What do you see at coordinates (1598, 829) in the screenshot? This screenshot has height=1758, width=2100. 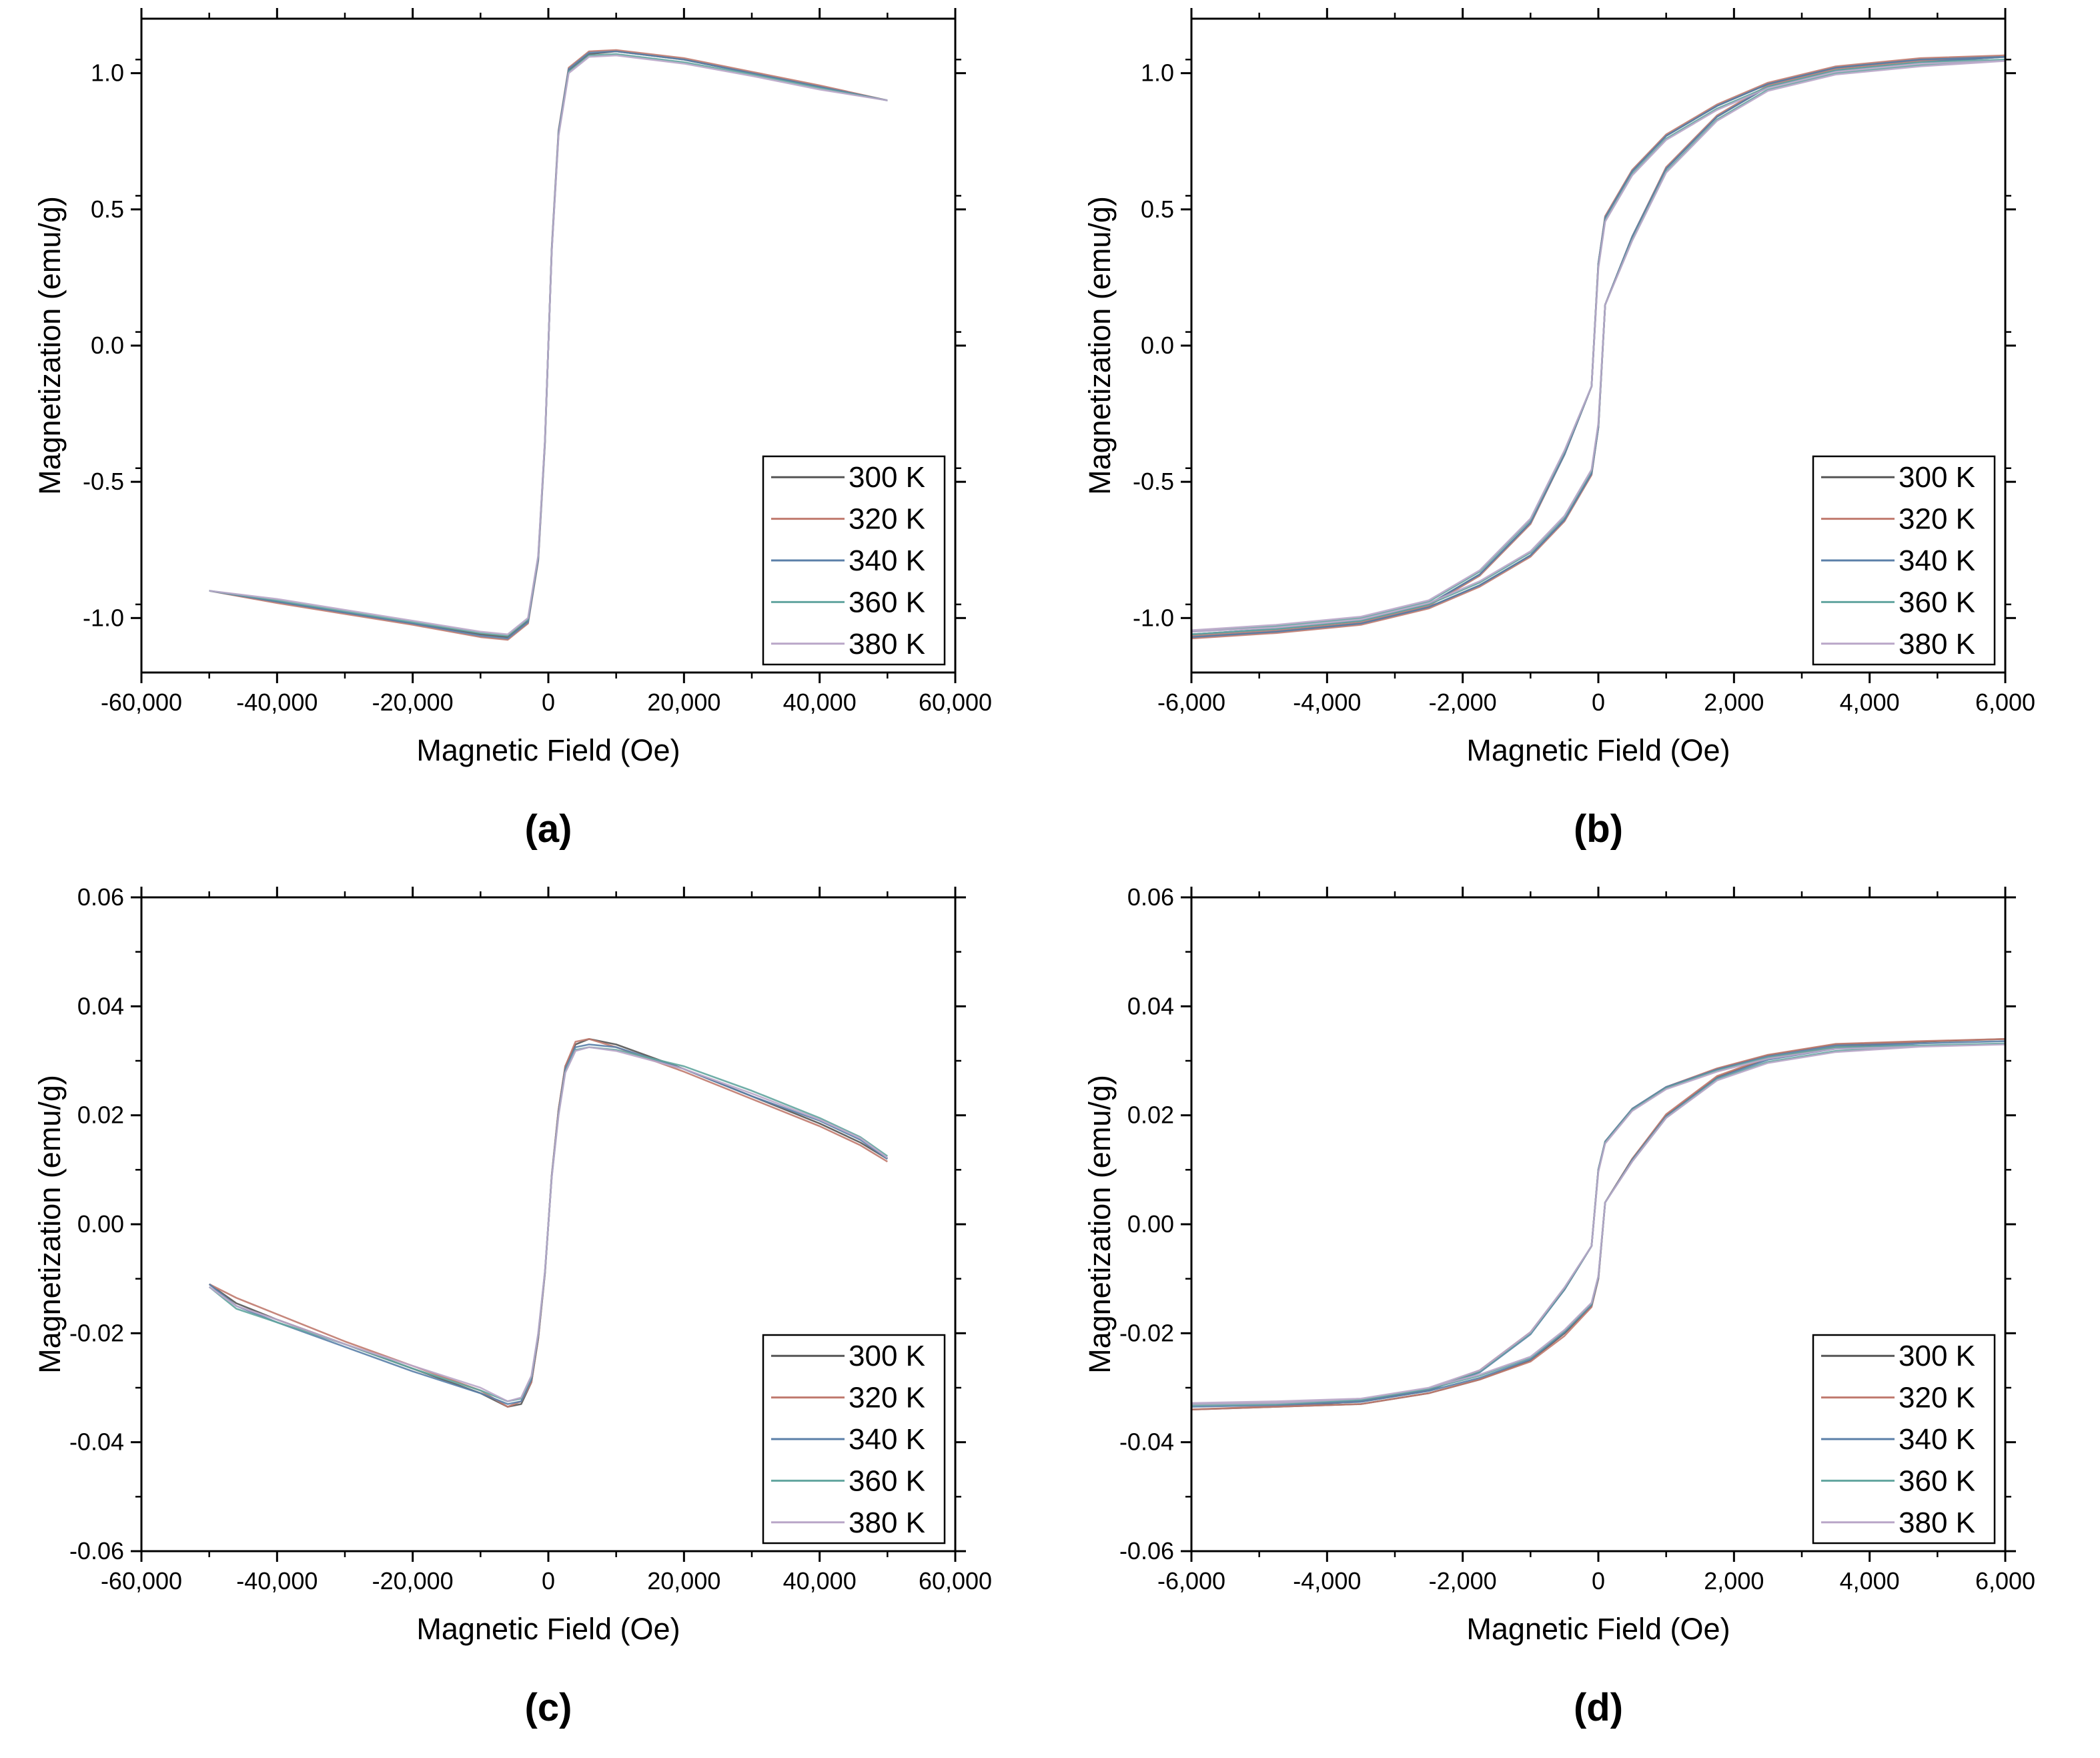 I see `panel-label: (b)` at bounding box center [1598, 829].